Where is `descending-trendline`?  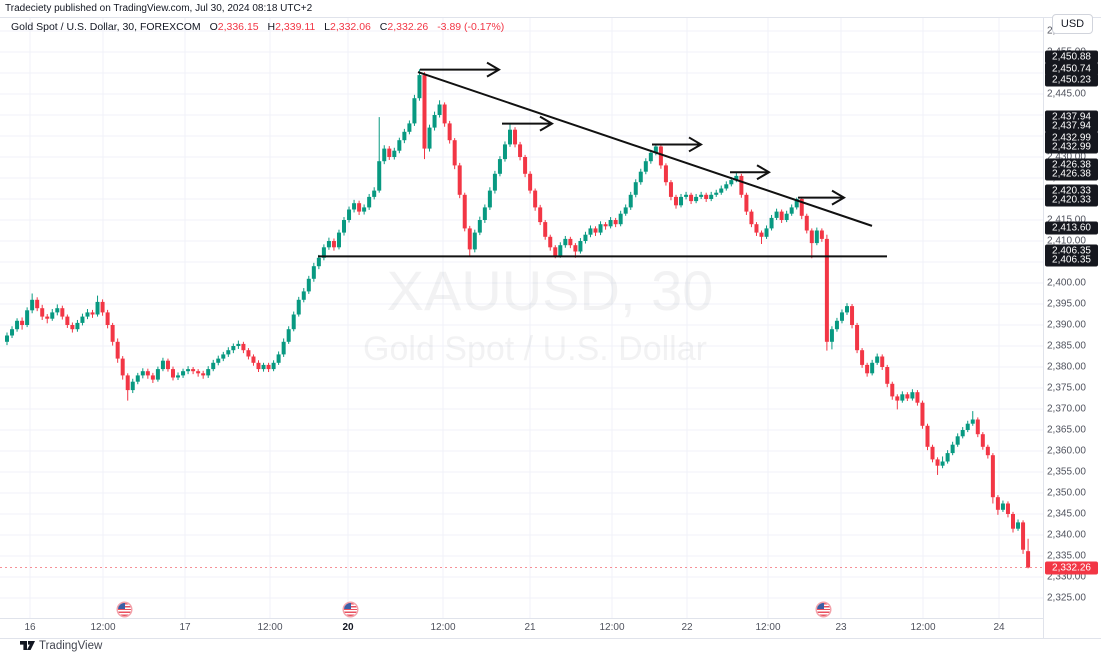
descending-trendline is located at coordinates (645, 149).